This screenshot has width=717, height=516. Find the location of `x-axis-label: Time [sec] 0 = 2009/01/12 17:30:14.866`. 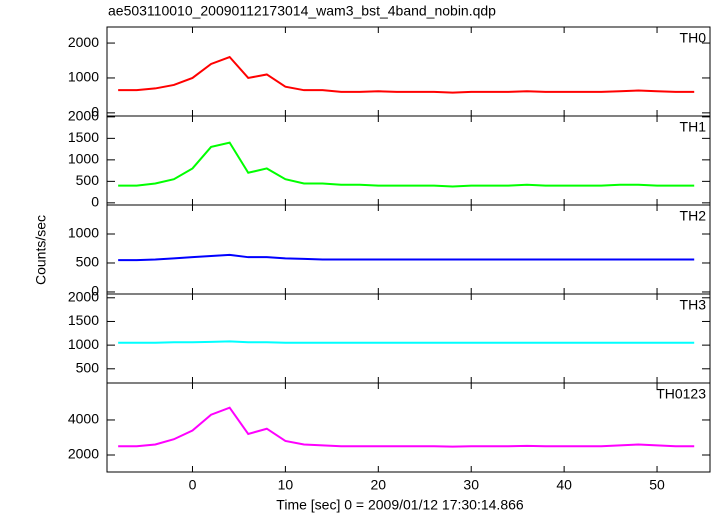

x-axis-label: Time [sec] 0 = 2009/01/12 17:30:14.866 is located at coordinates (400, 505).